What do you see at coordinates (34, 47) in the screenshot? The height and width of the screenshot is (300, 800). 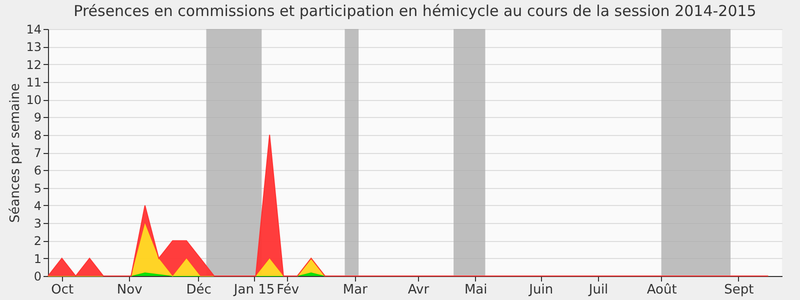 I see `y-tick-label: 13` at bounding box center [34, 47].